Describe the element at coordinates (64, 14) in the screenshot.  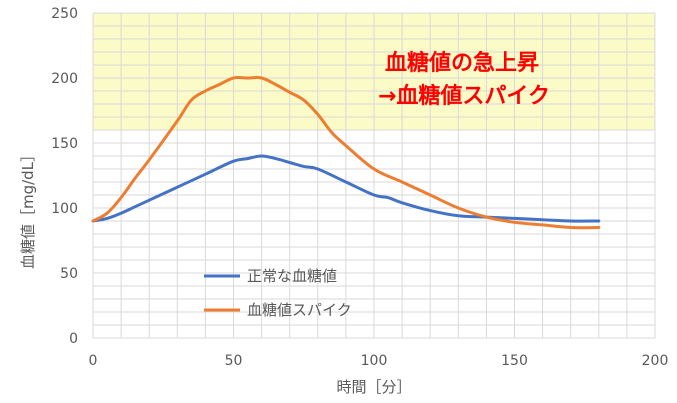
I see `y-tick-label: 250` at that location.